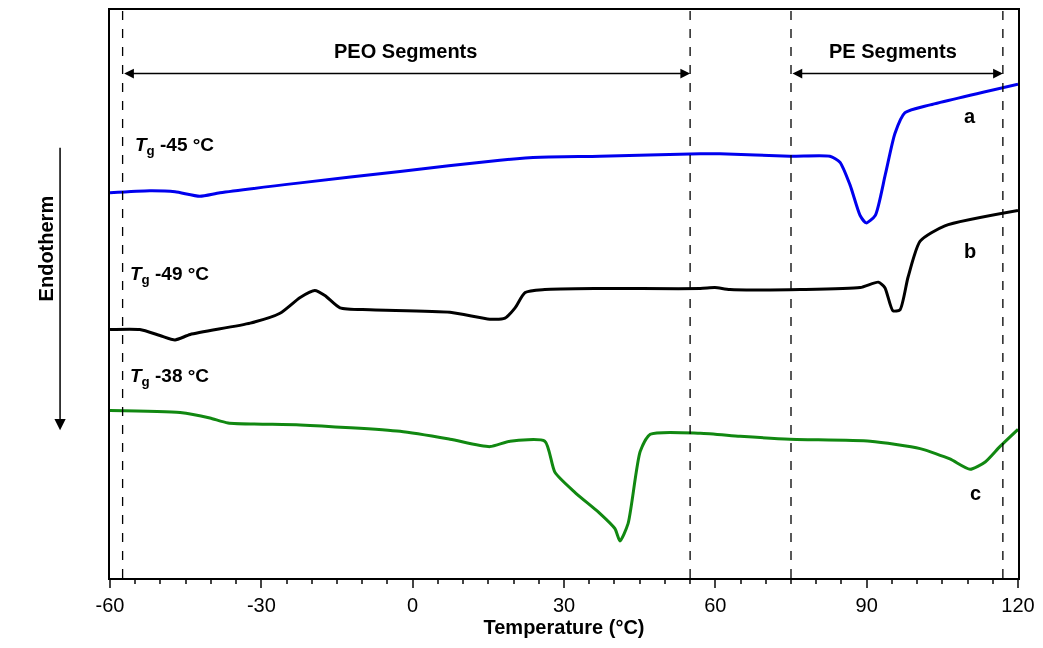  What do you see at coordinates (170, 377) in the screenshot?
I see `annotation: T$_{g}$ -38 °C` at bounding box center [170, 377].